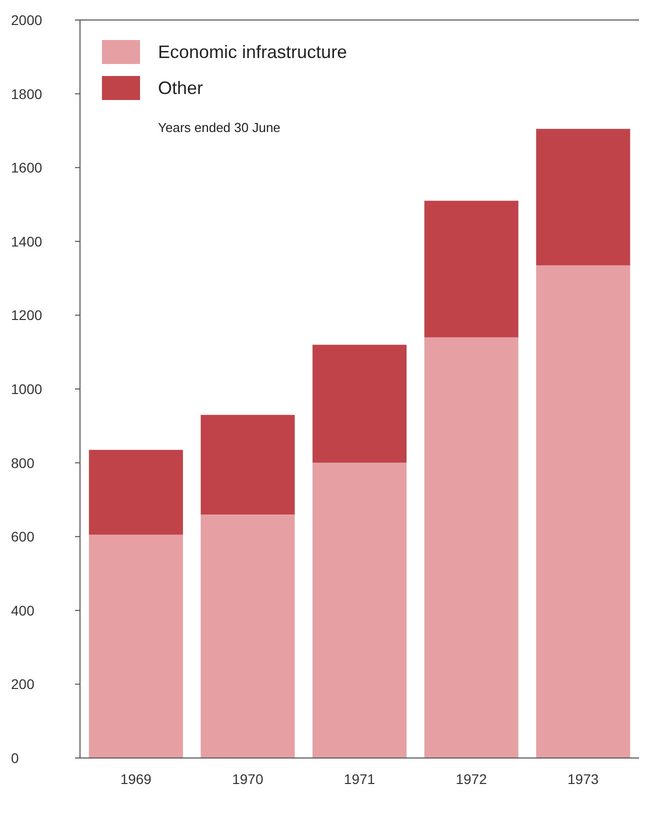 The image size is (651, 819). Describe the element at coordinates (583, 778) in the screenshot. I see `x-tick-label: 1973` at that location.